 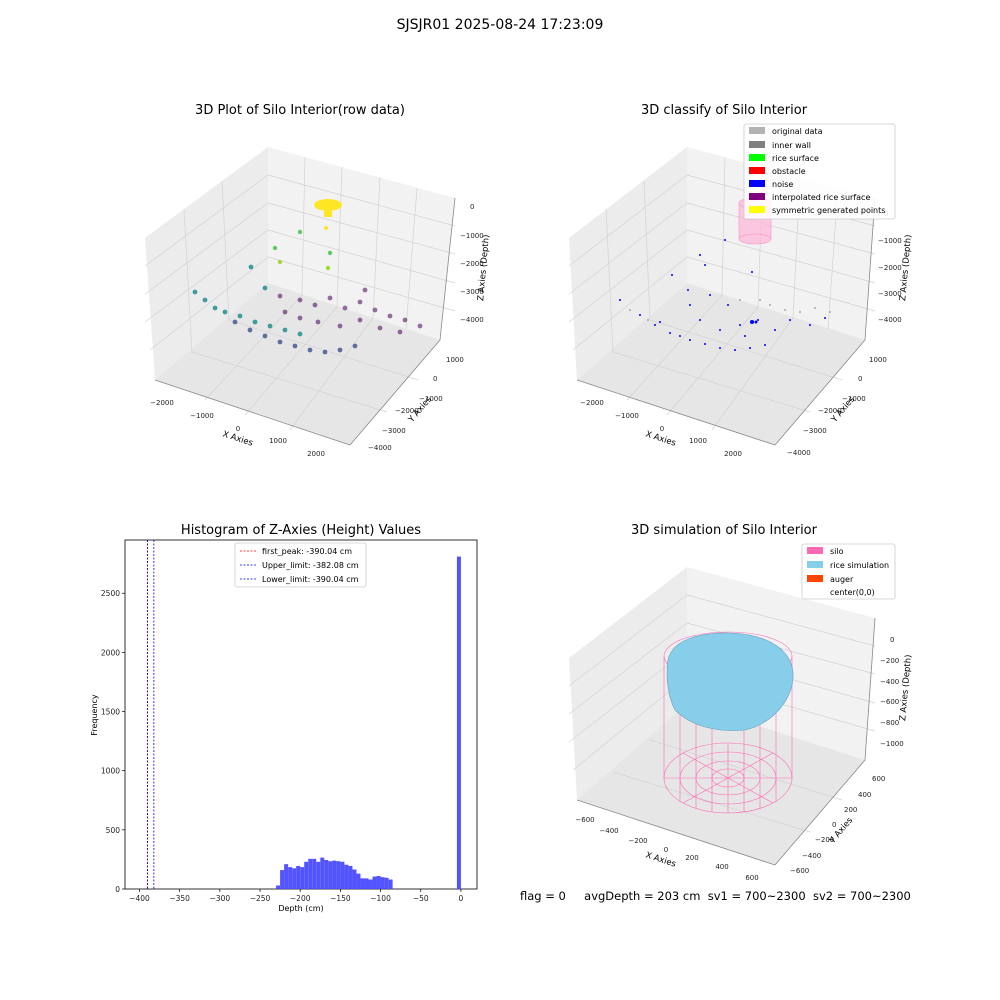 I want to click on plot1-points, so click(x=307, y=277).